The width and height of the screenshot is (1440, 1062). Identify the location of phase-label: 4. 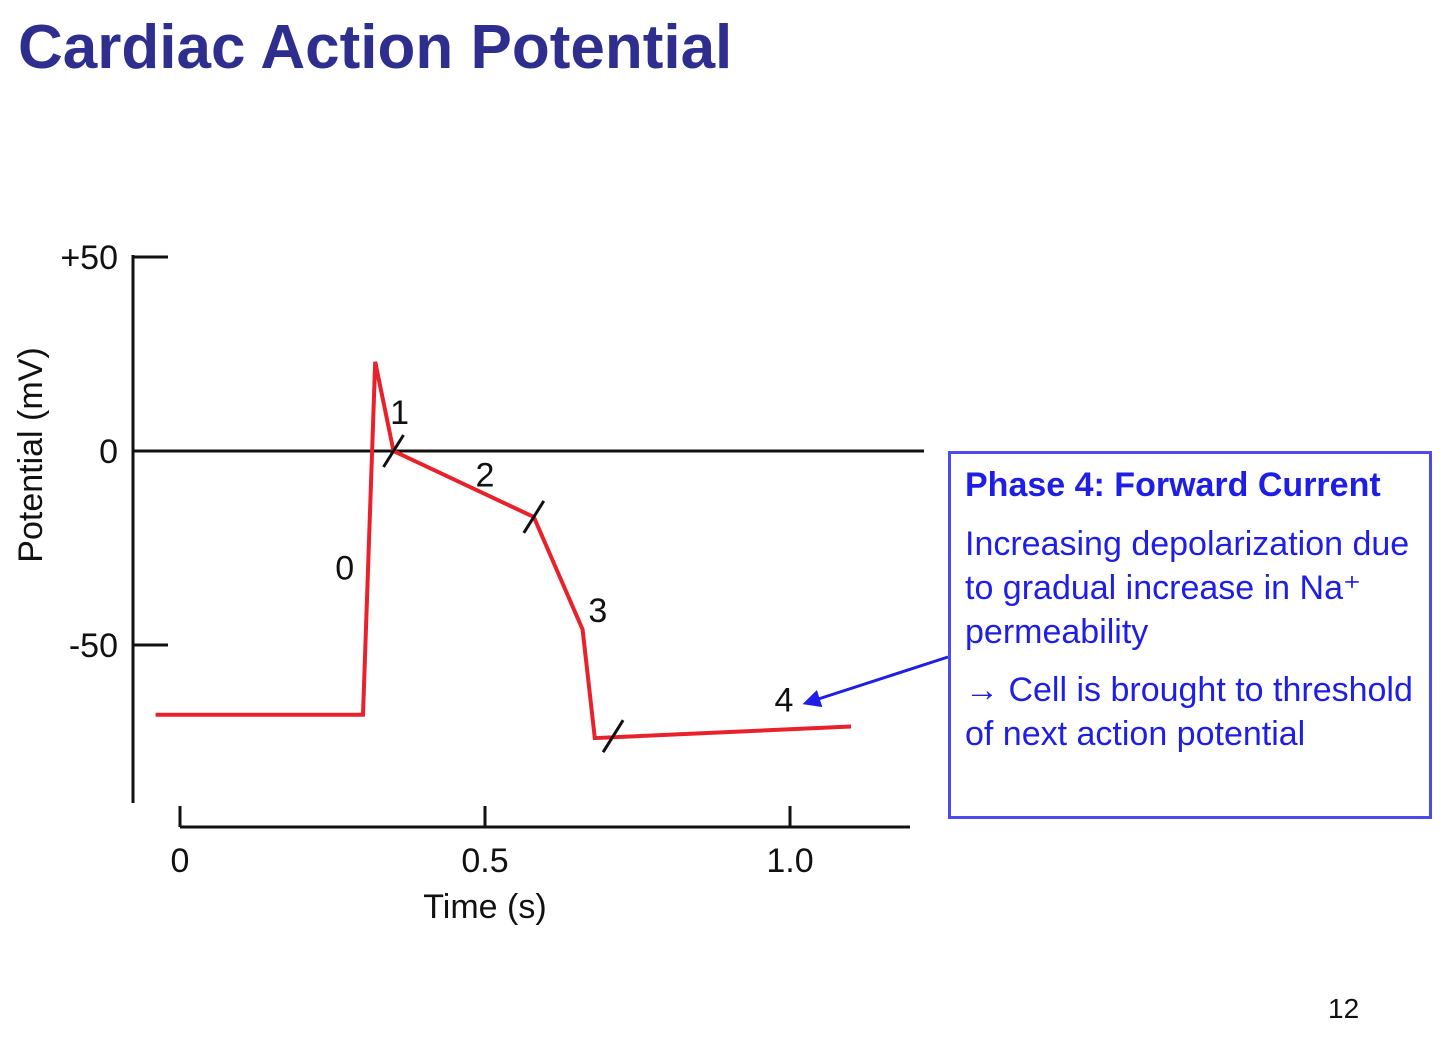
(783, 700).